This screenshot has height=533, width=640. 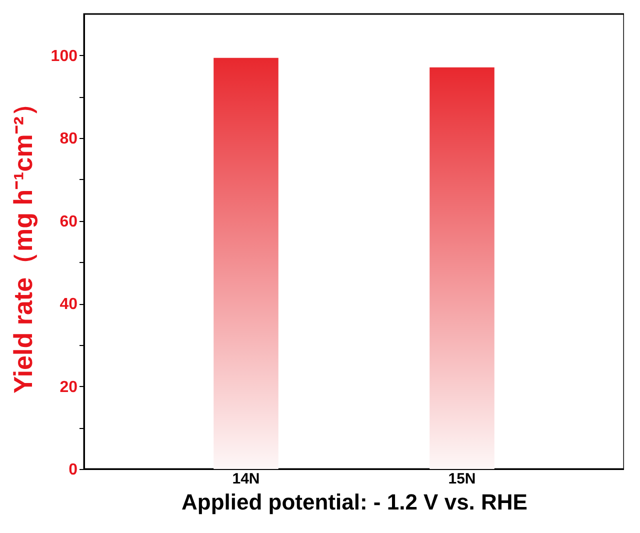 I want to click on x-axis-title: Applied potential: - 1.2 V vs. RHE, so click(x=355, y=502).